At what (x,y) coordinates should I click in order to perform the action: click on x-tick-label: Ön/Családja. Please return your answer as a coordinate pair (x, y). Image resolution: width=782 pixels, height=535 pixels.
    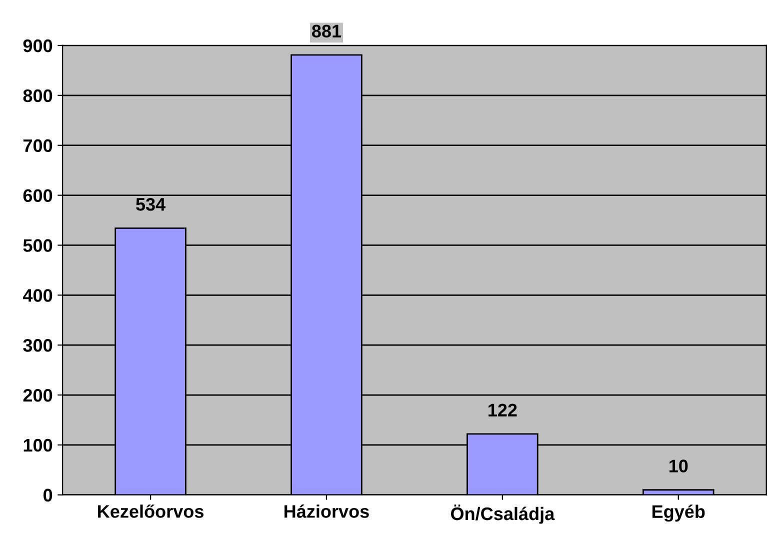
    Looking at the image, I should click on (503, 514).